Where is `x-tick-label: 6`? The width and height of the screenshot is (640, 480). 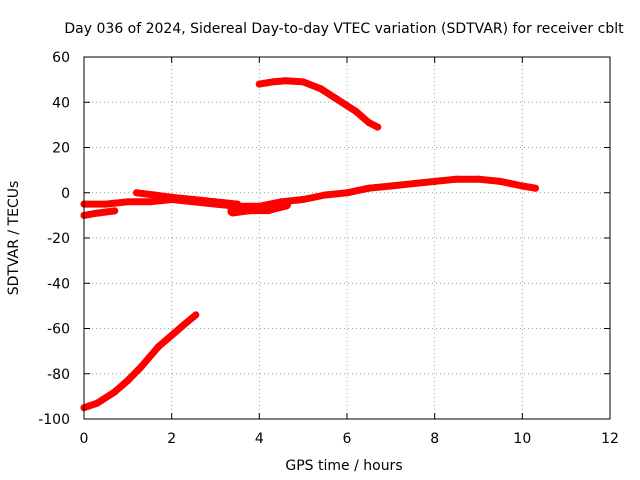
x-tick-label: 6 is located at coordinates (347, 439).